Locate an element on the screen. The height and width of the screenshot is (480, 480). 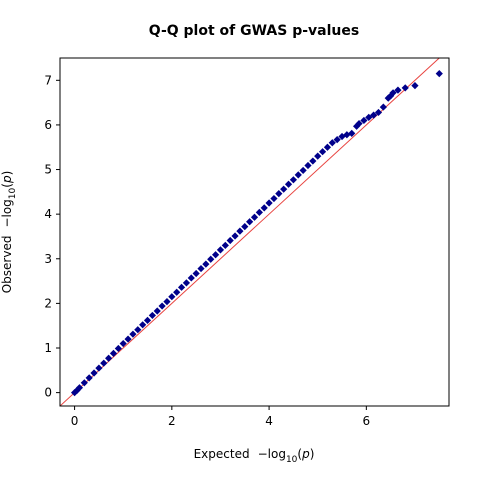
x-axis-label-sub: 10 is located at coordinates (292, 460).